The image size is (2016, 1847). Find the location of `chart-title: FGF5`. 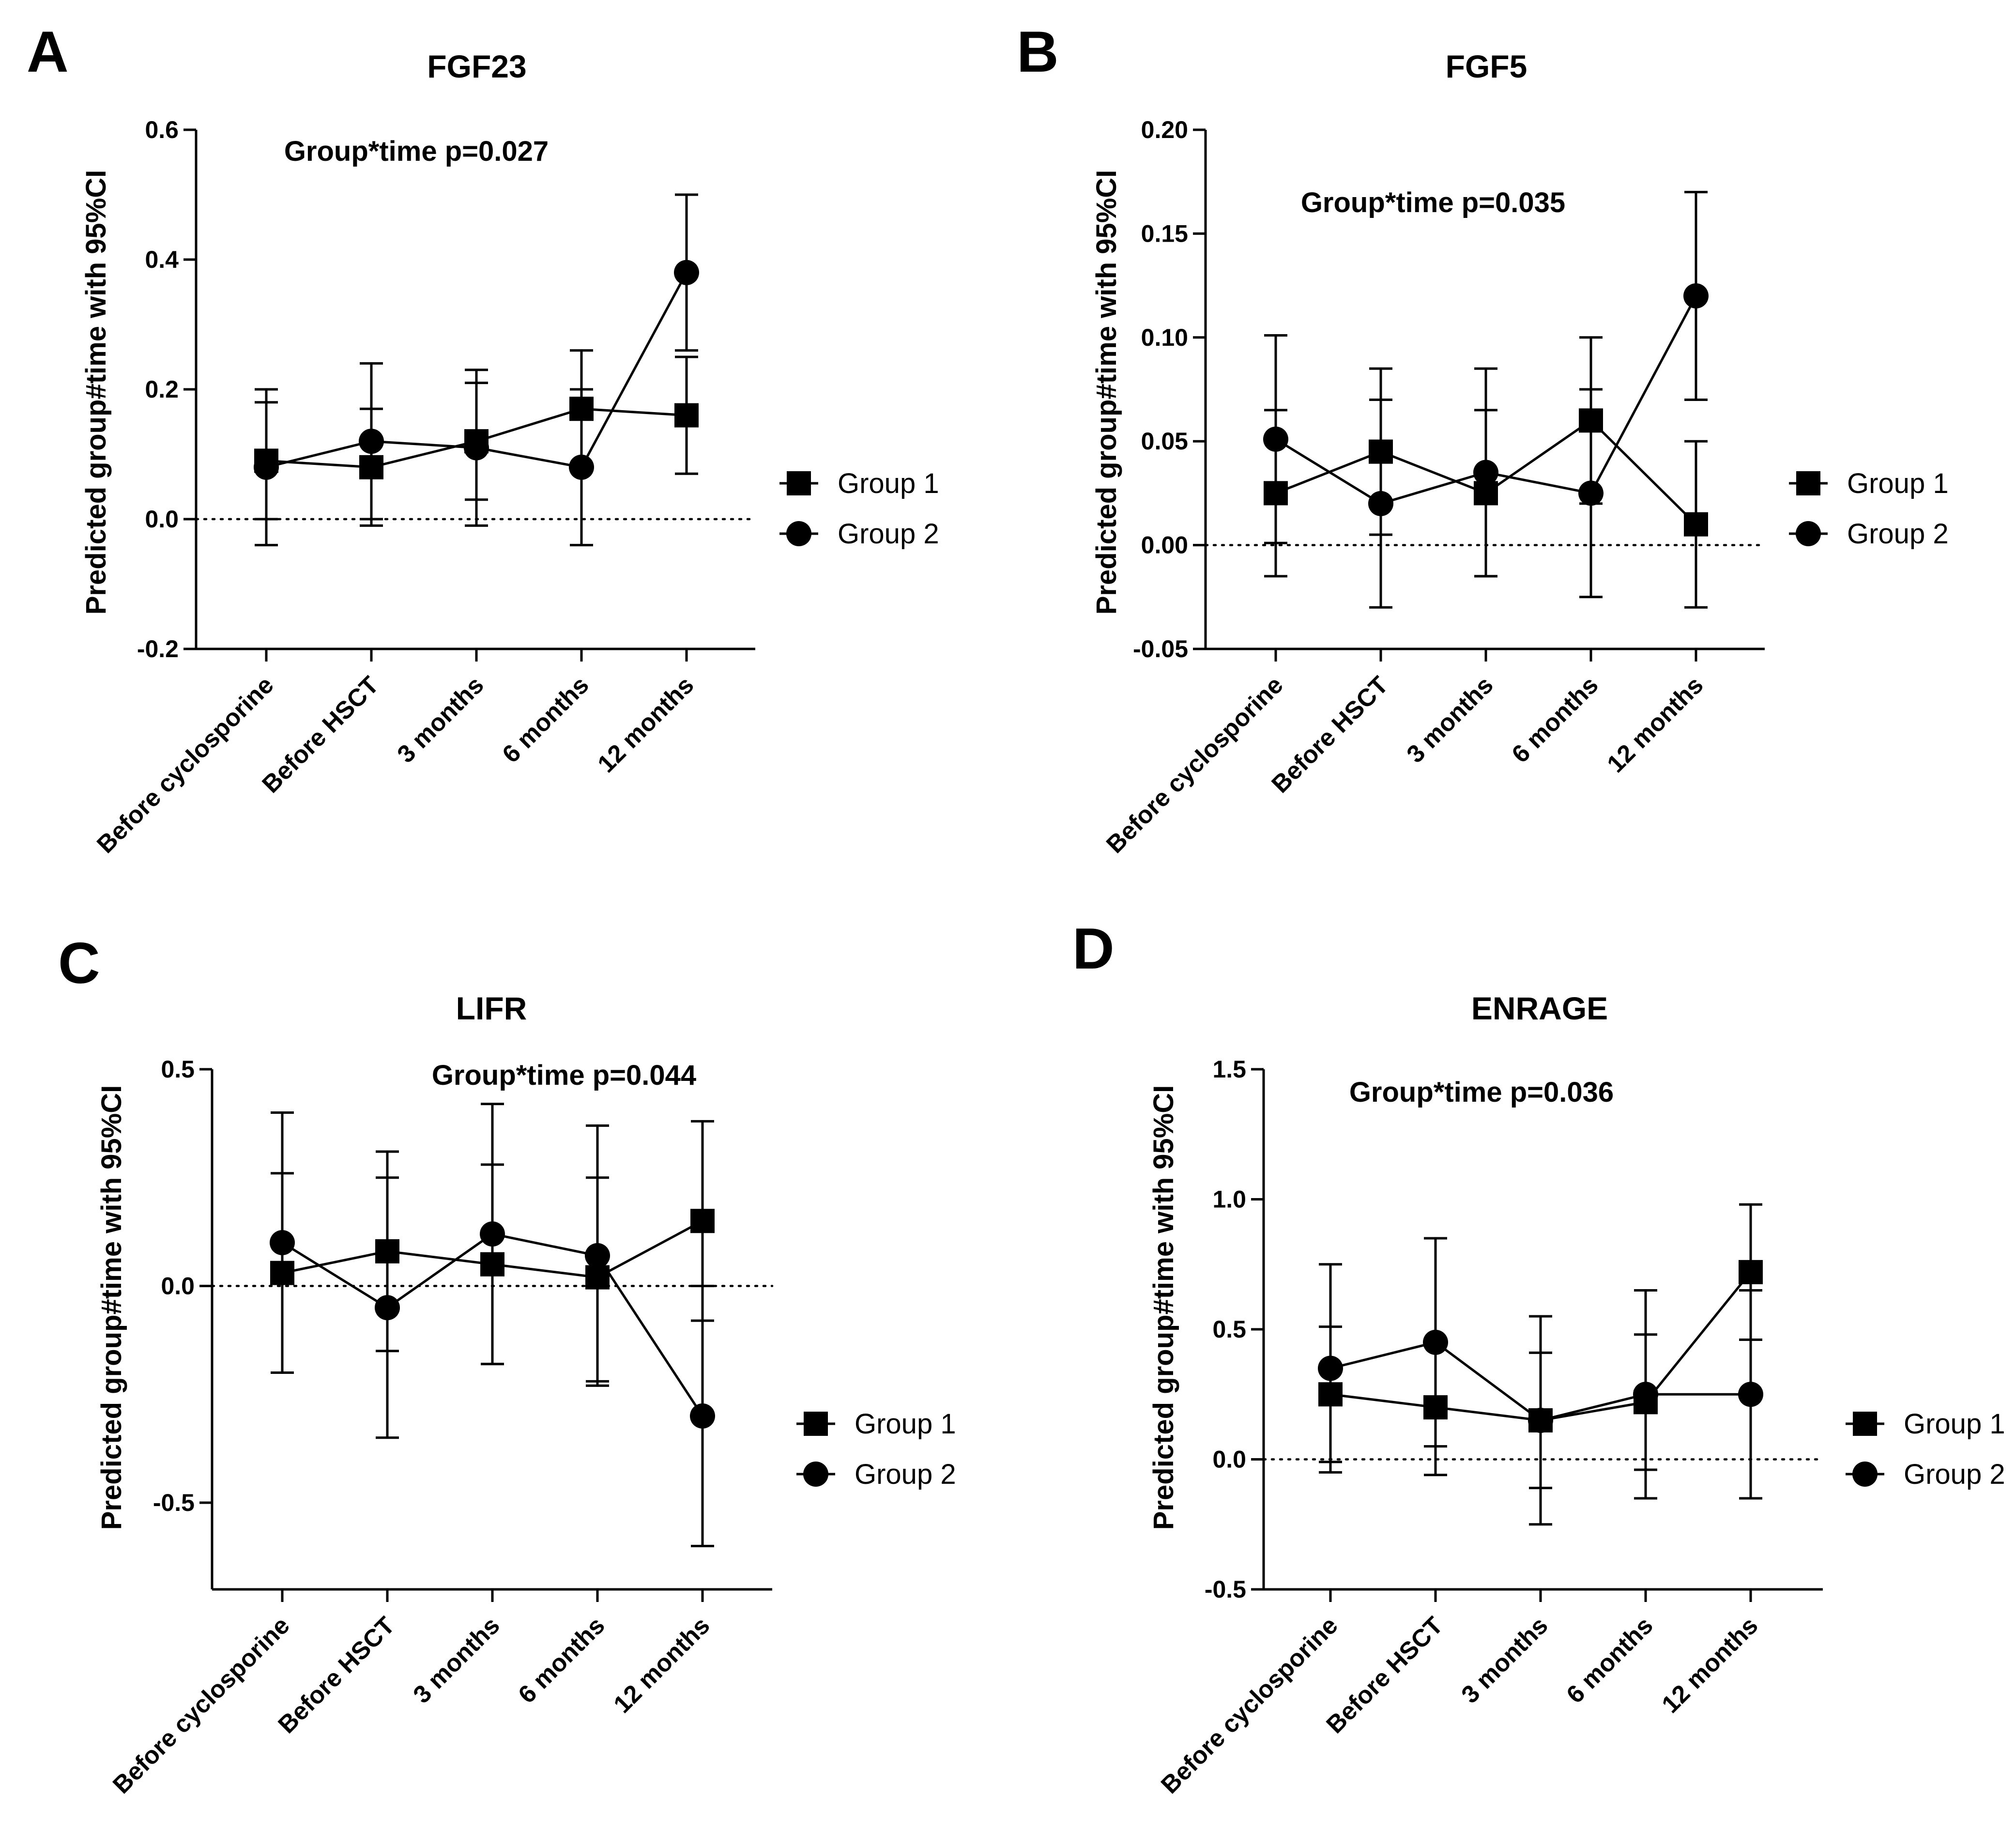

chart-title: FGF5 is located at coordinates (1486, 66).